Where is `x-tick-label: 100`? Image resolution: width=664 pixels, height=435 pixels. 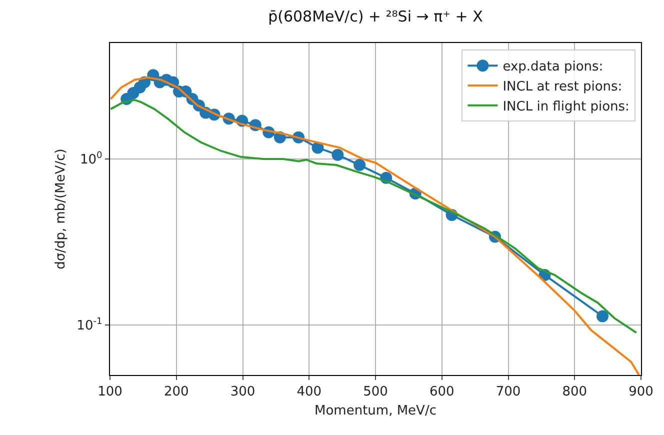 x-tick-label: 100 is located at coordinates (110, 392).